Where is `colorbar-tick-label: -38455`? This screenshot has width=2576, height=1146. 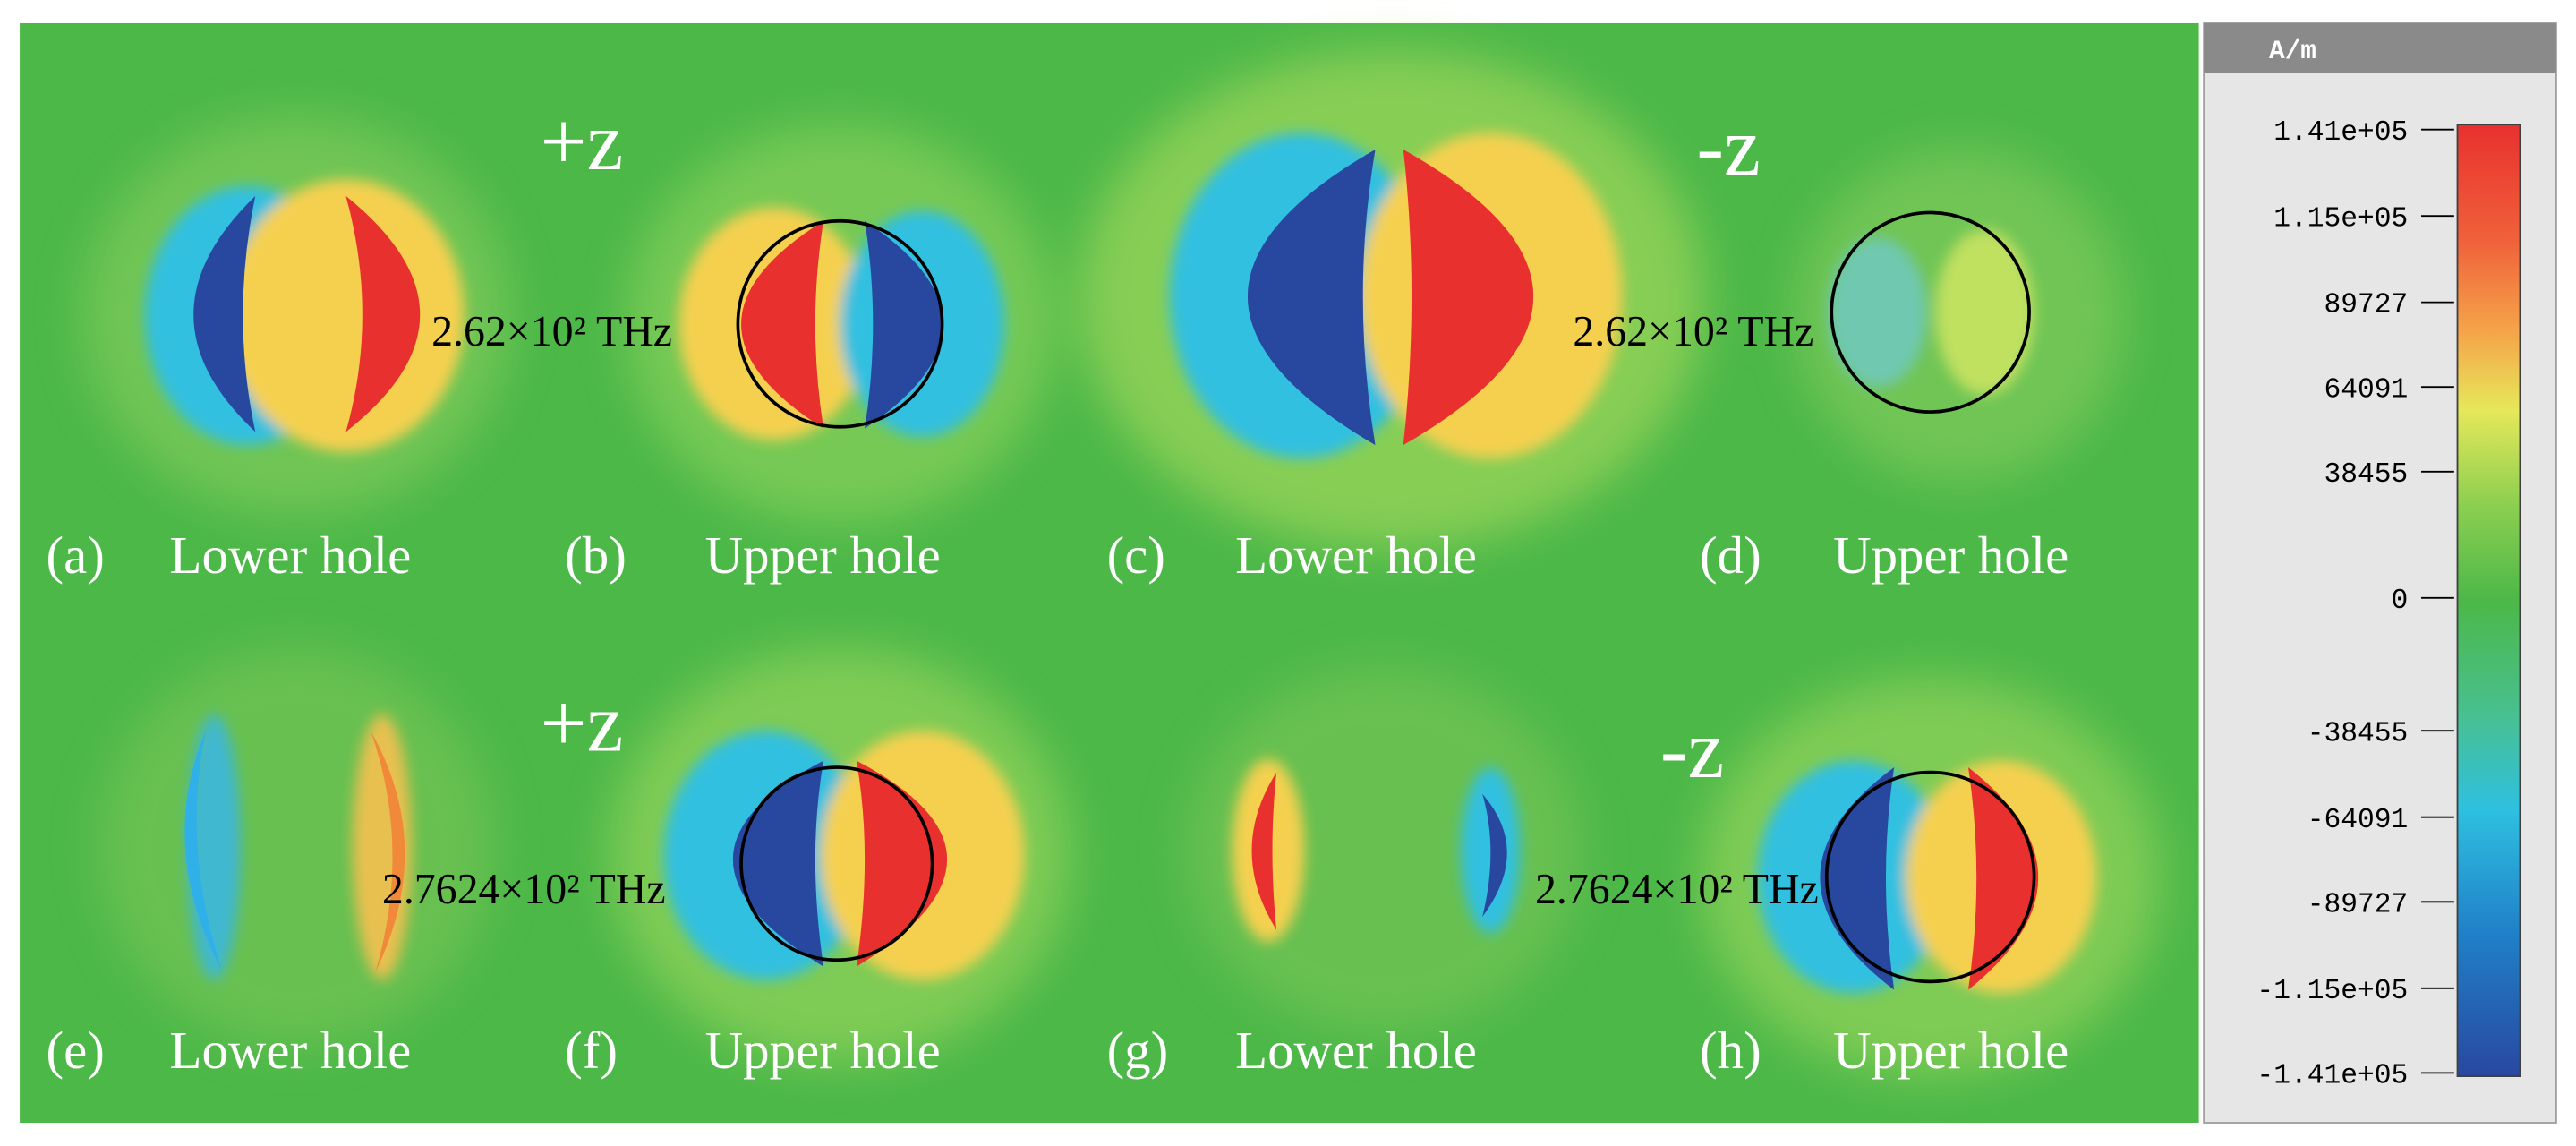
colorbar-tick-label: -38455 is located at coordinates (2358, 733).